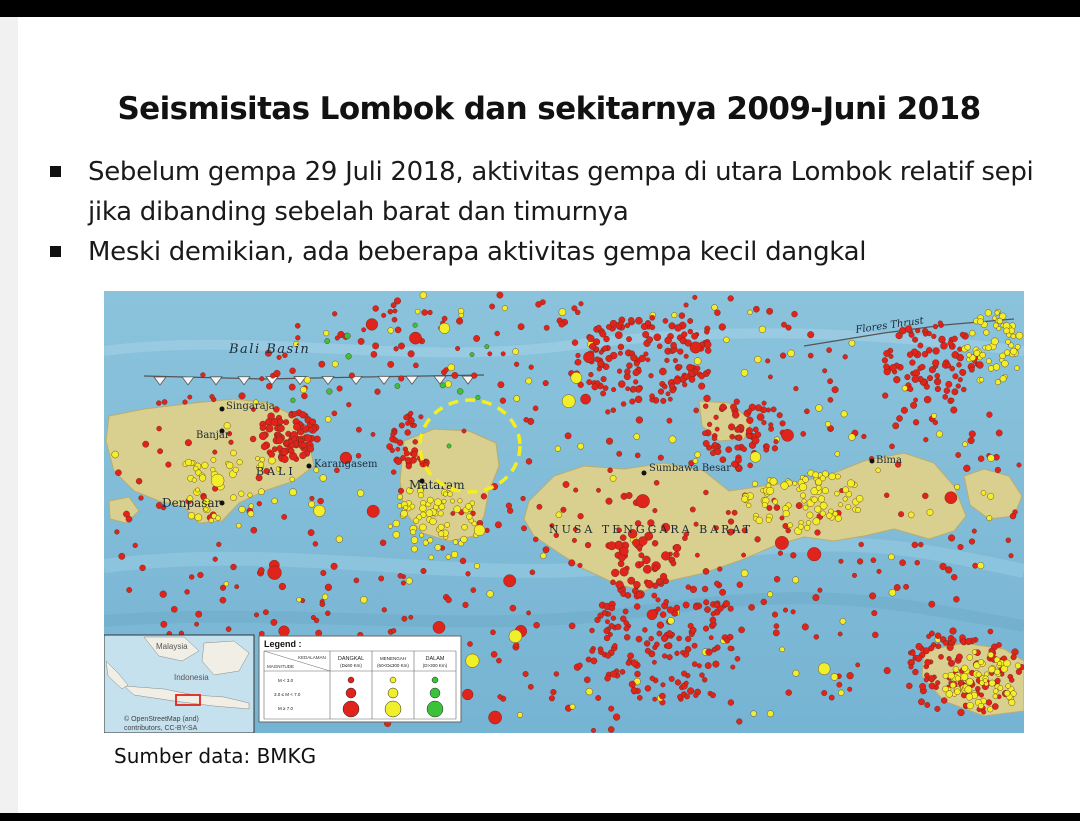  What do you see at coordinates (756, 457) in the screenshot?
I see `epicenter-intermediate-large` at bounding box center [756, 457].